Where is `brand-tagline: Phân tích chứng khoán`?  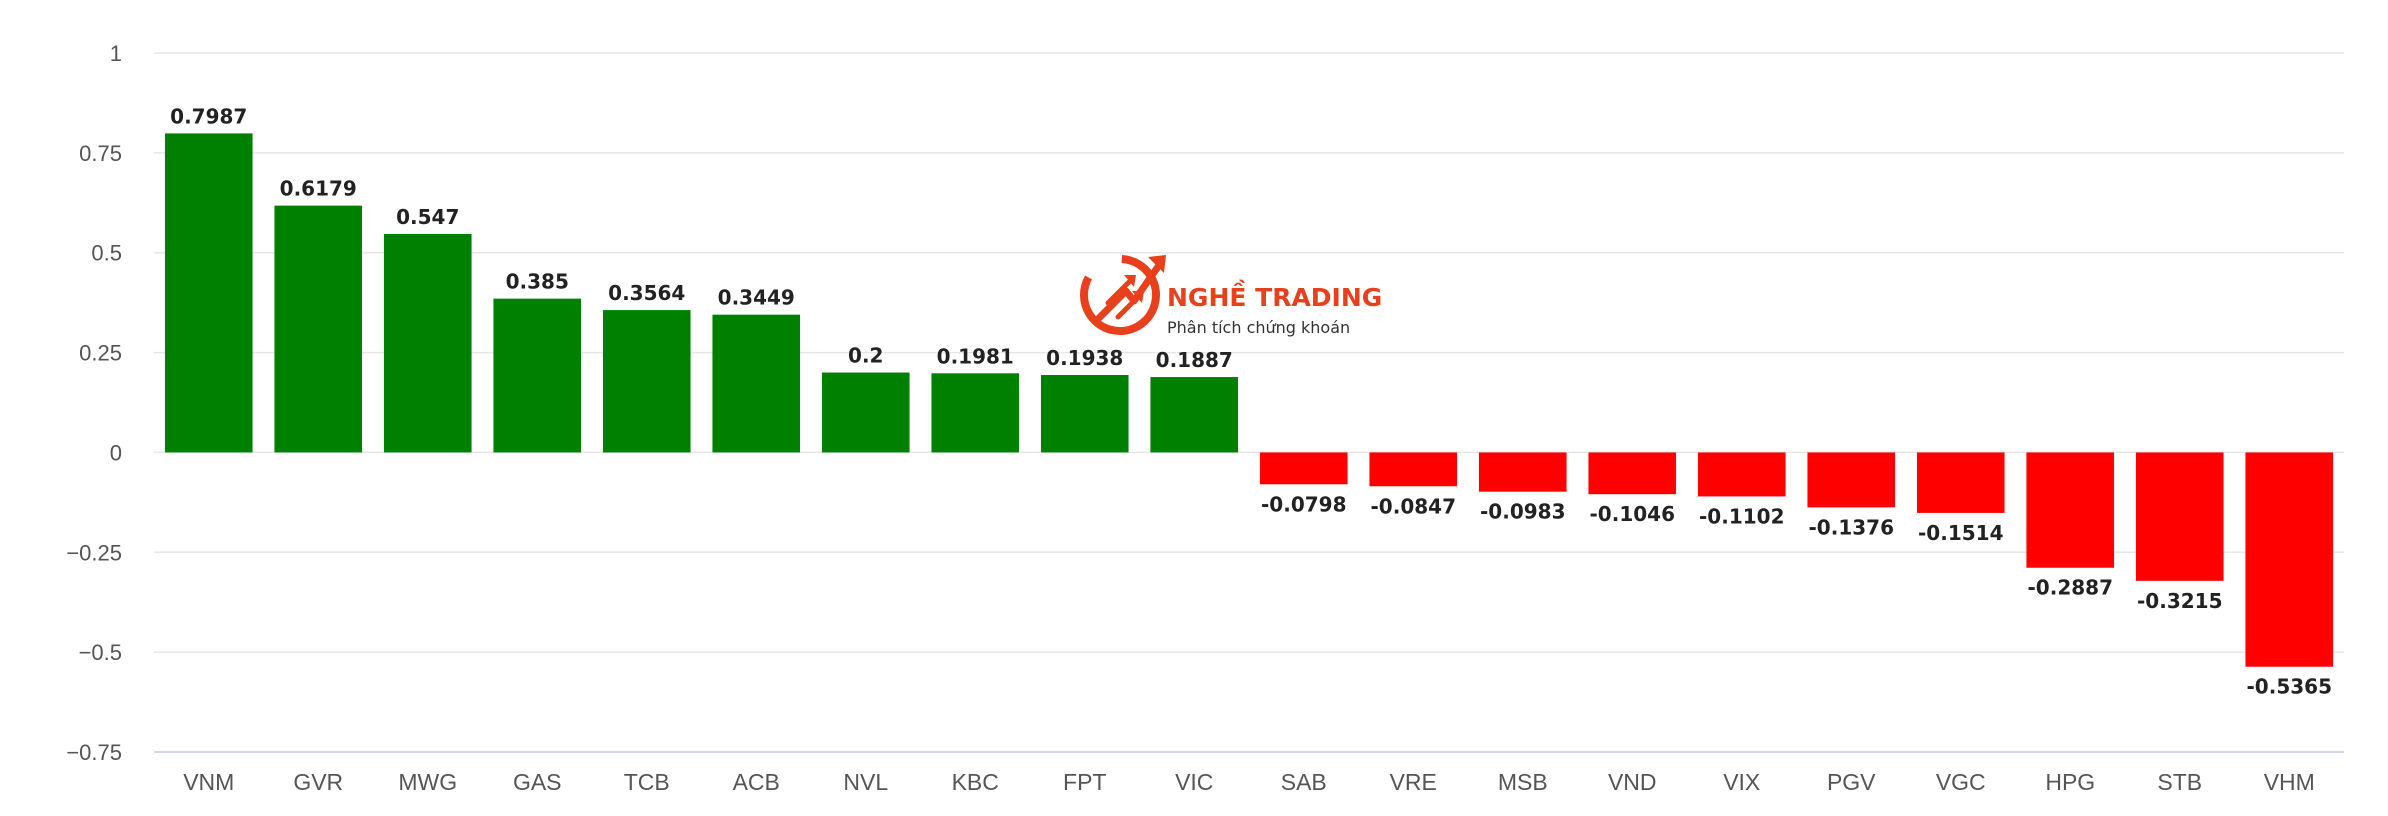 brand-tagline: Phân tích chứng khoán is located at coordinates (1258, 327).